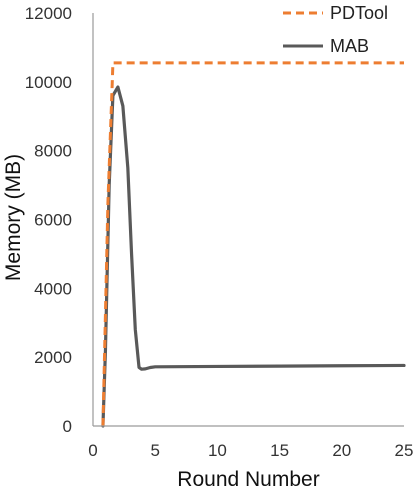  What do you see at coordinates (250, 450) in the screenshot?
I see `x-tick-labels: 0 5 10 15 20 25` at bounding box center [250, 450].